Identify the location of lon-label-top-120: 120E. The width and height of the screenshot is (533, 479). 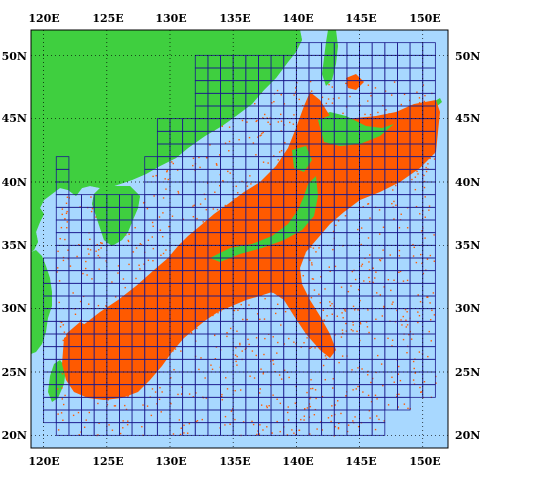
(43, 18).